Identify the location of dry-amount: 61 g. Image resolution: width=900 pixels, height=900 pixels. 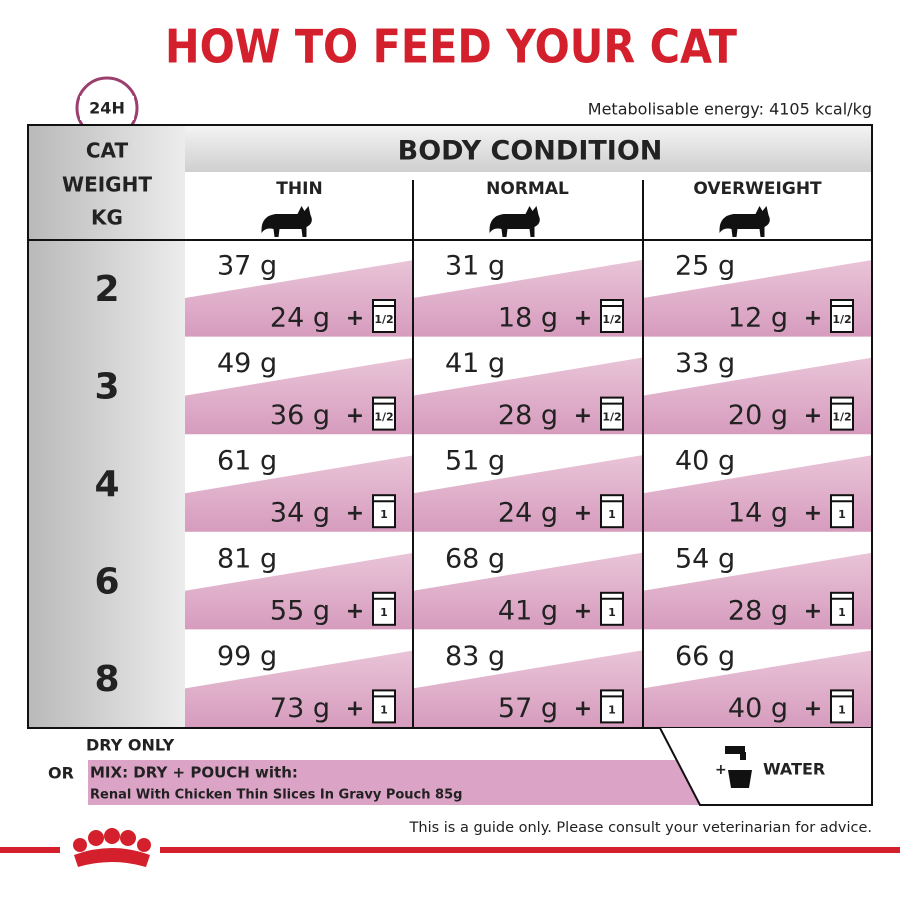
(247, 461).